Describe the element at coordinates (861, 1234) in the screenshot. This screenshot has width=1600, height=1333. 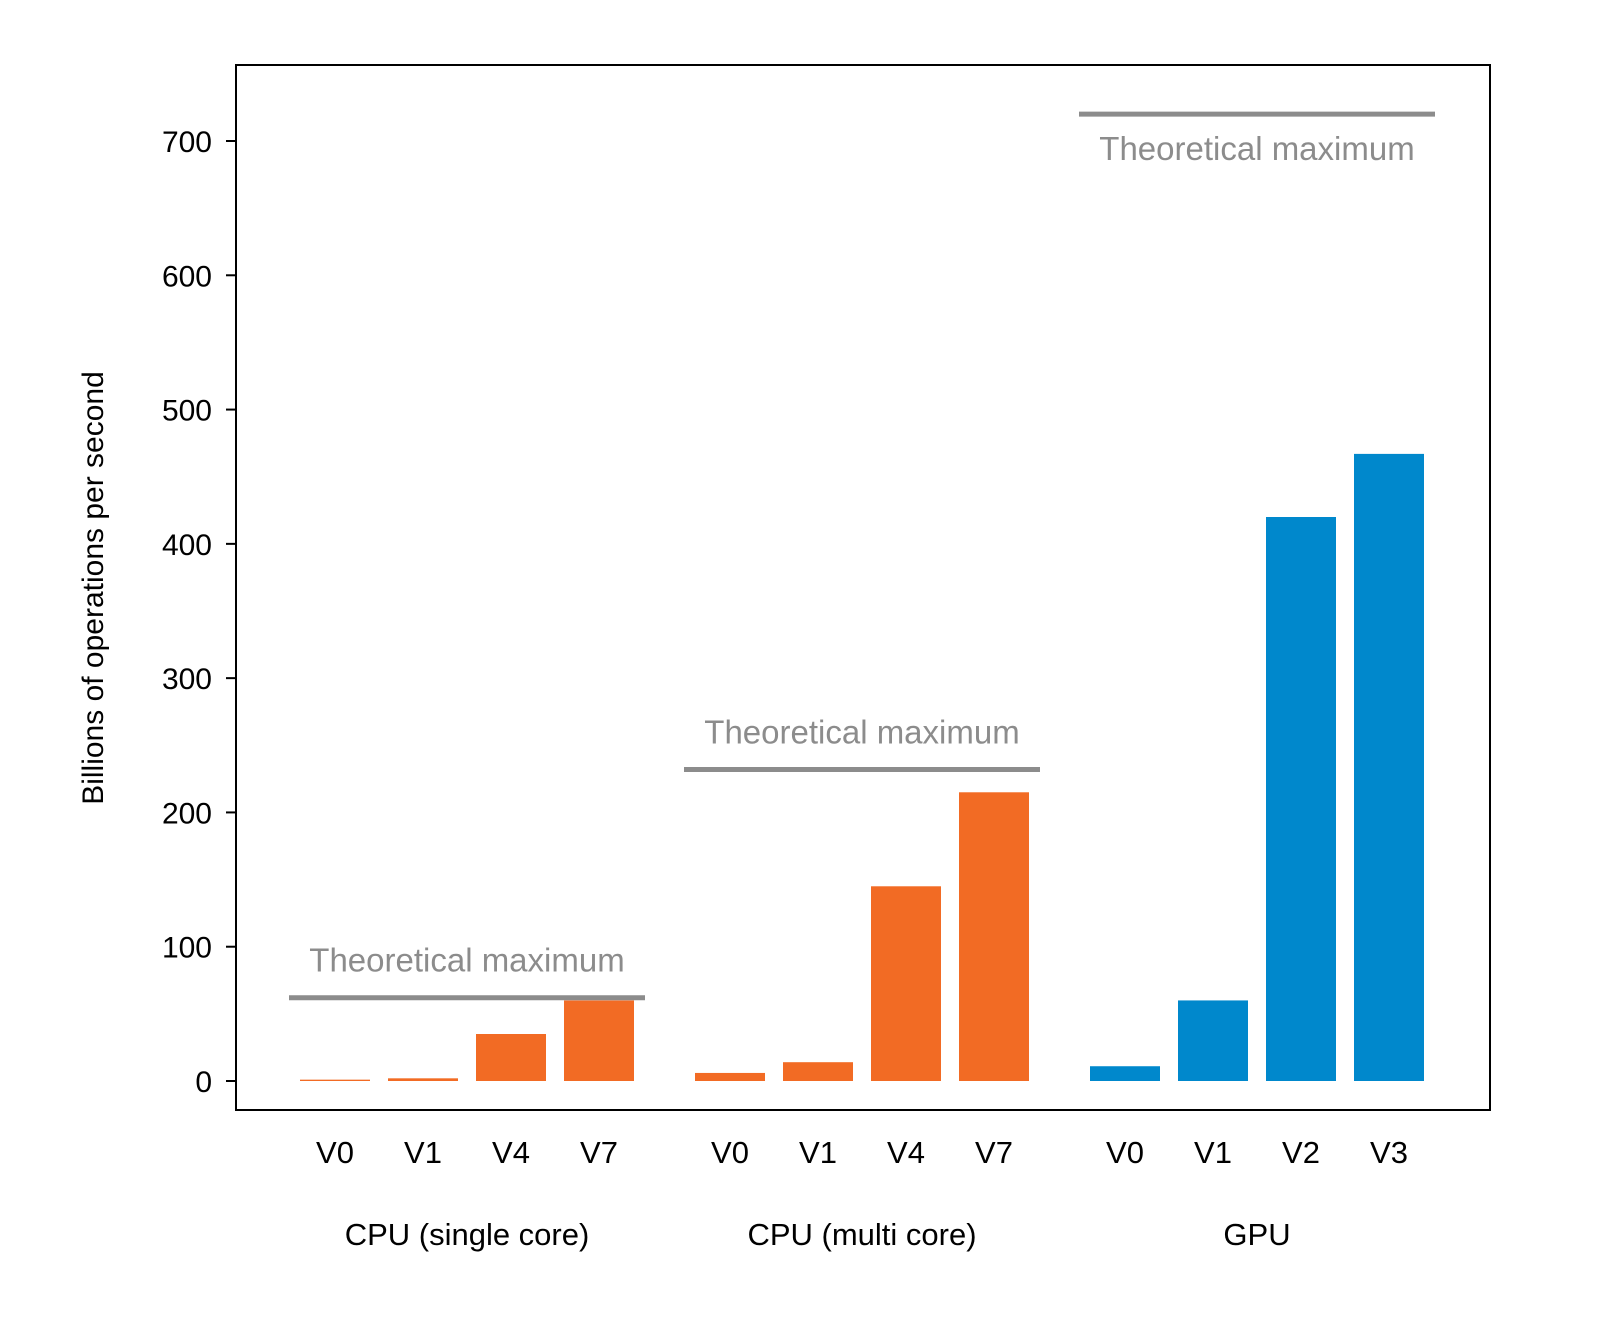
I see `group-label: CPU (multi core)` at that location.